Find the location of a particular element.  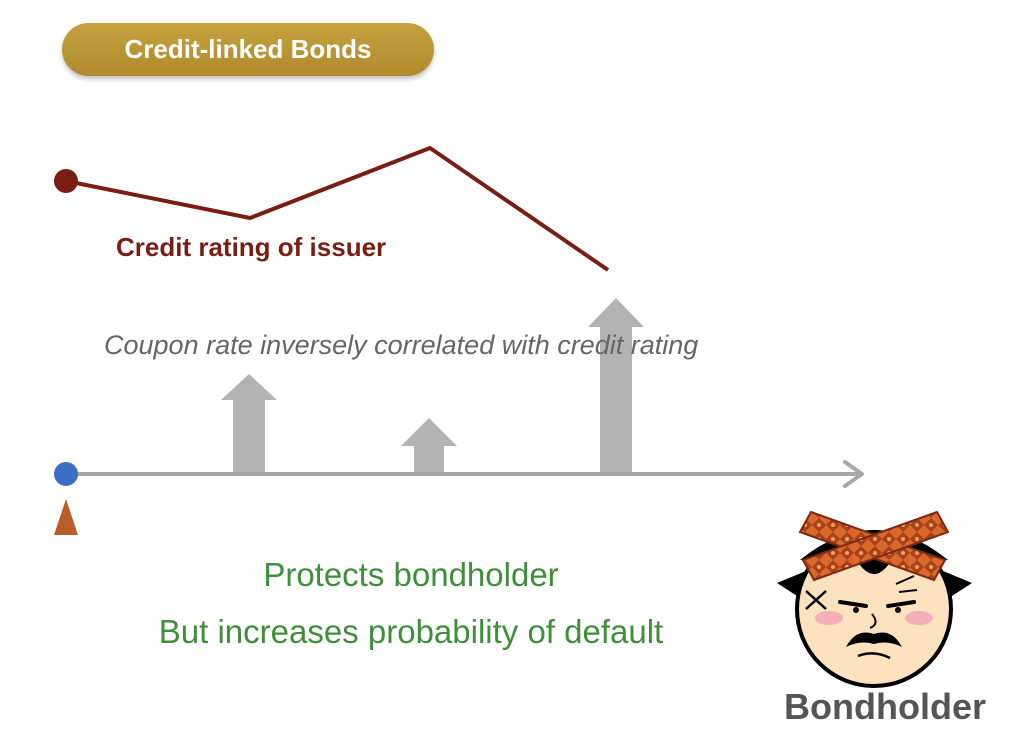

triangle-marker-icon is located at coordinates (66, 517).